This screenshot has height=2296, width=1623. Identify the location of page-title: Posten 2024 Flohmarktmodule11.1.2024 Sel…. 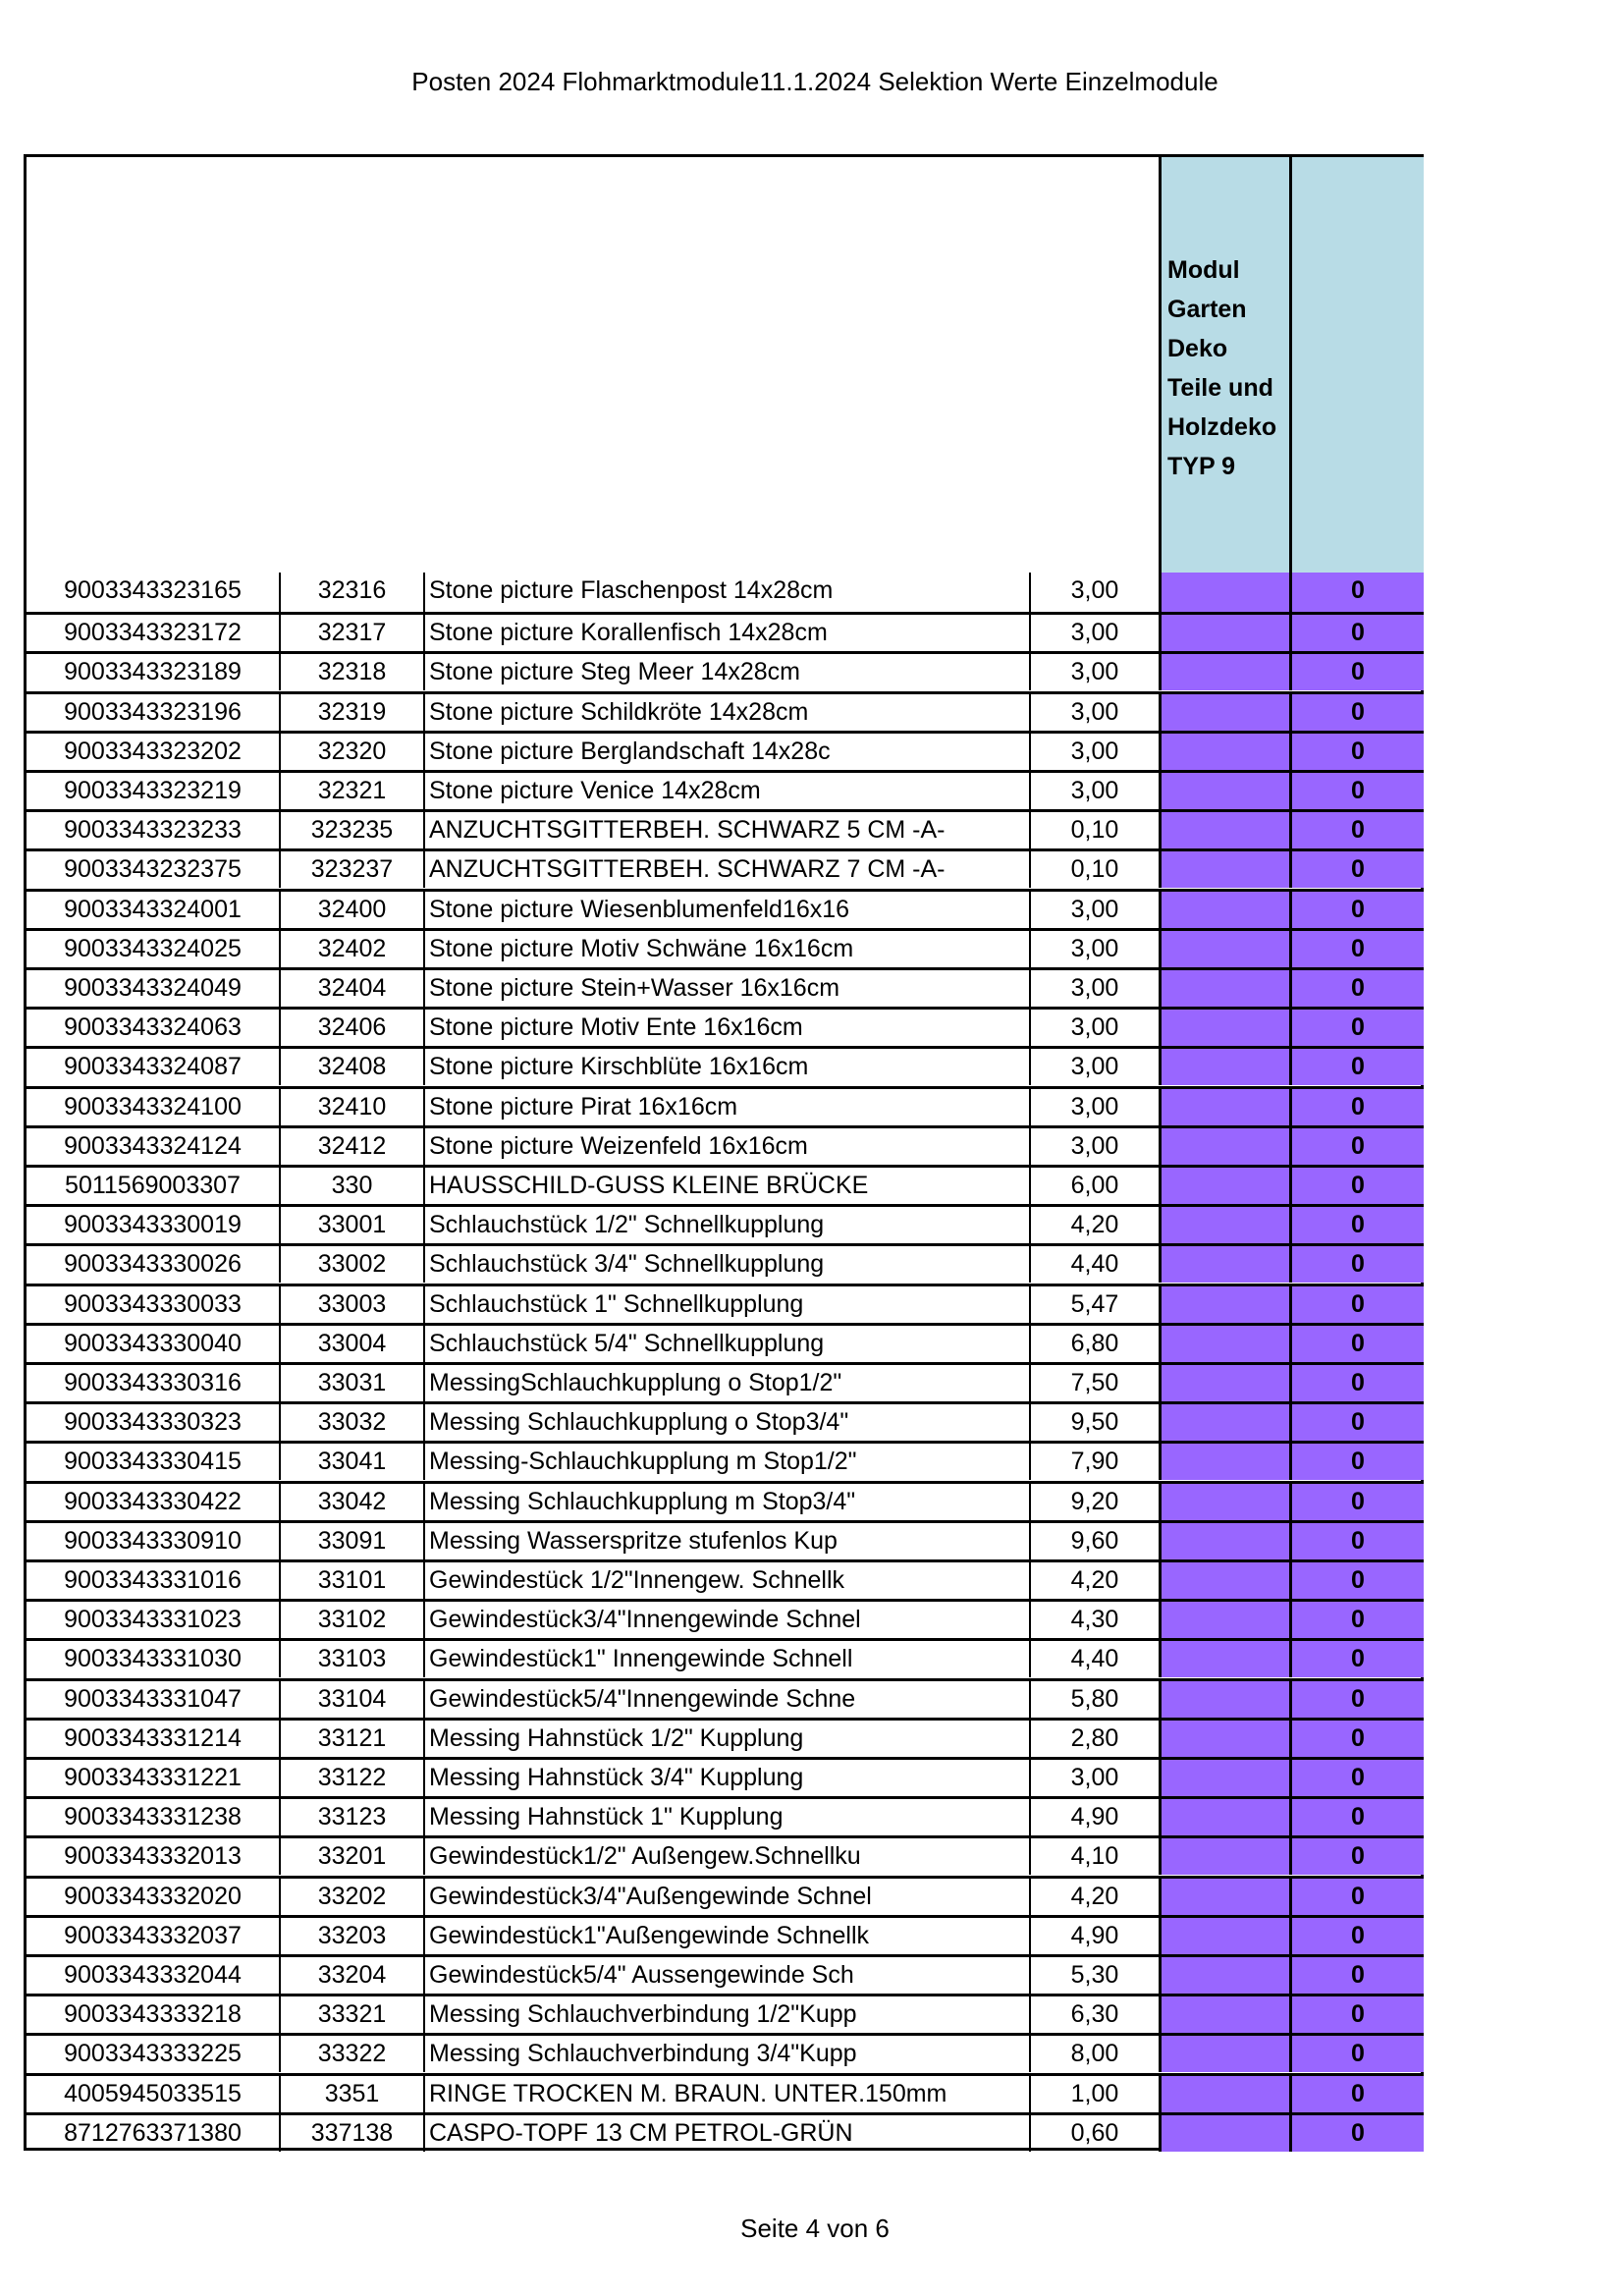
(814, 81).